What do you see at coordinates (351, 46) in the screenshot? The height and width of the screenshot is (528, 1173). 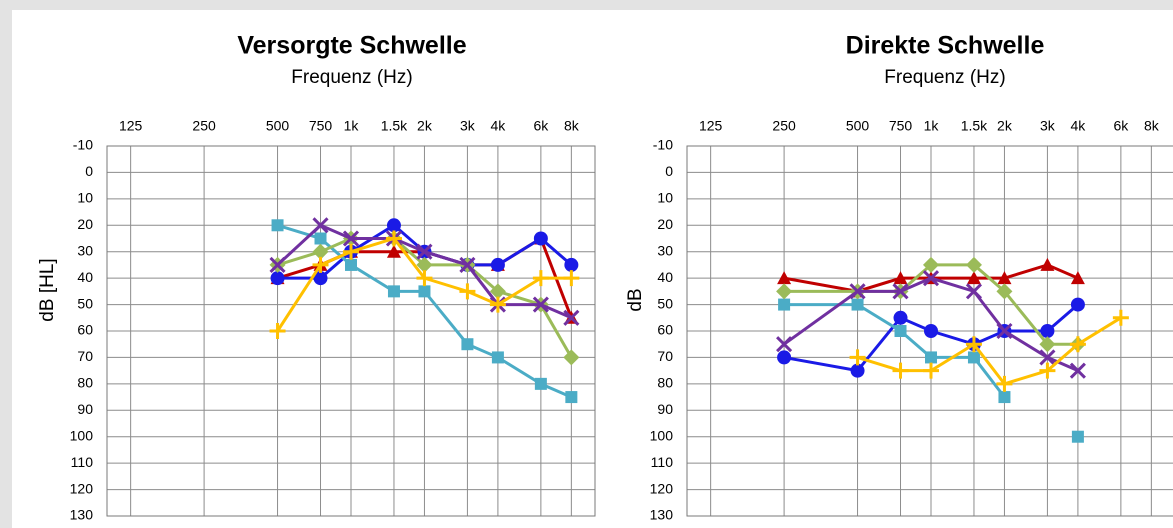 I see `chart-title: Versorgte Schwelle` at bounding box center [351, 46].